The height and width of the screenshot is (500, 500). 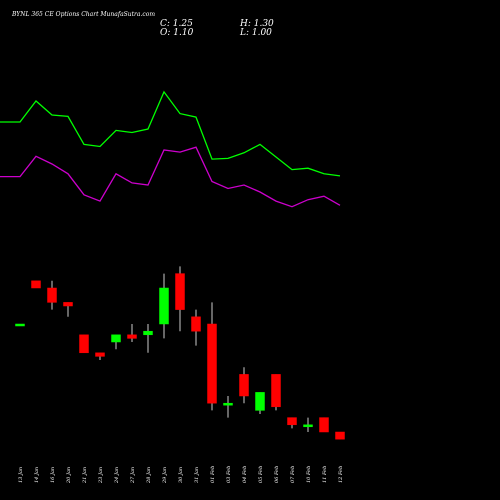 I want to click on x-tick-label: 10 Feb, so click(x=309, y=474).